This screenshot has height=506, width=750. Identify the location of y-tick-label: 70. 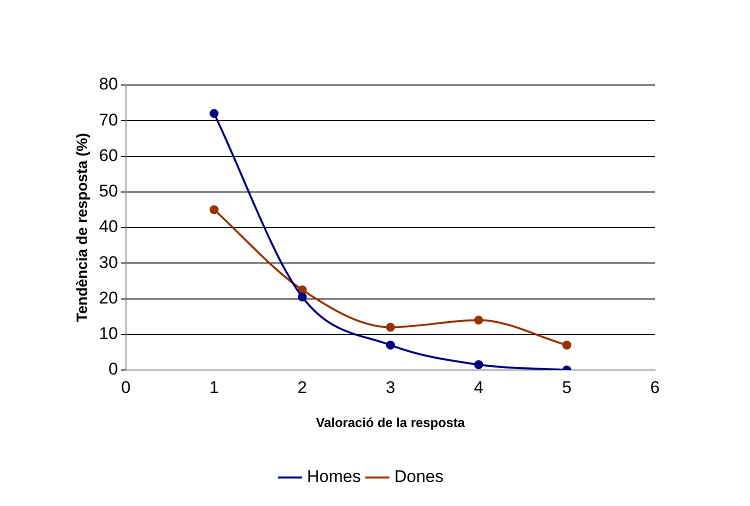
(108, 120).